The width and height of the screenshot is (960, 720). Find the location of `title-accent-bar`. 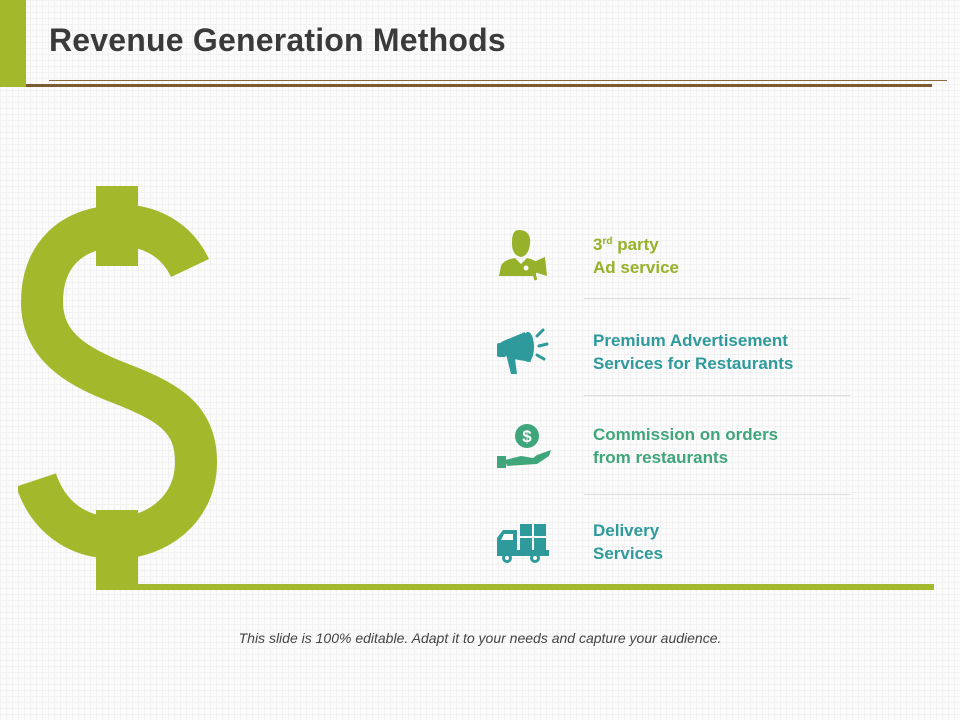

title-accent-bar is located at coordinates (13, 43).